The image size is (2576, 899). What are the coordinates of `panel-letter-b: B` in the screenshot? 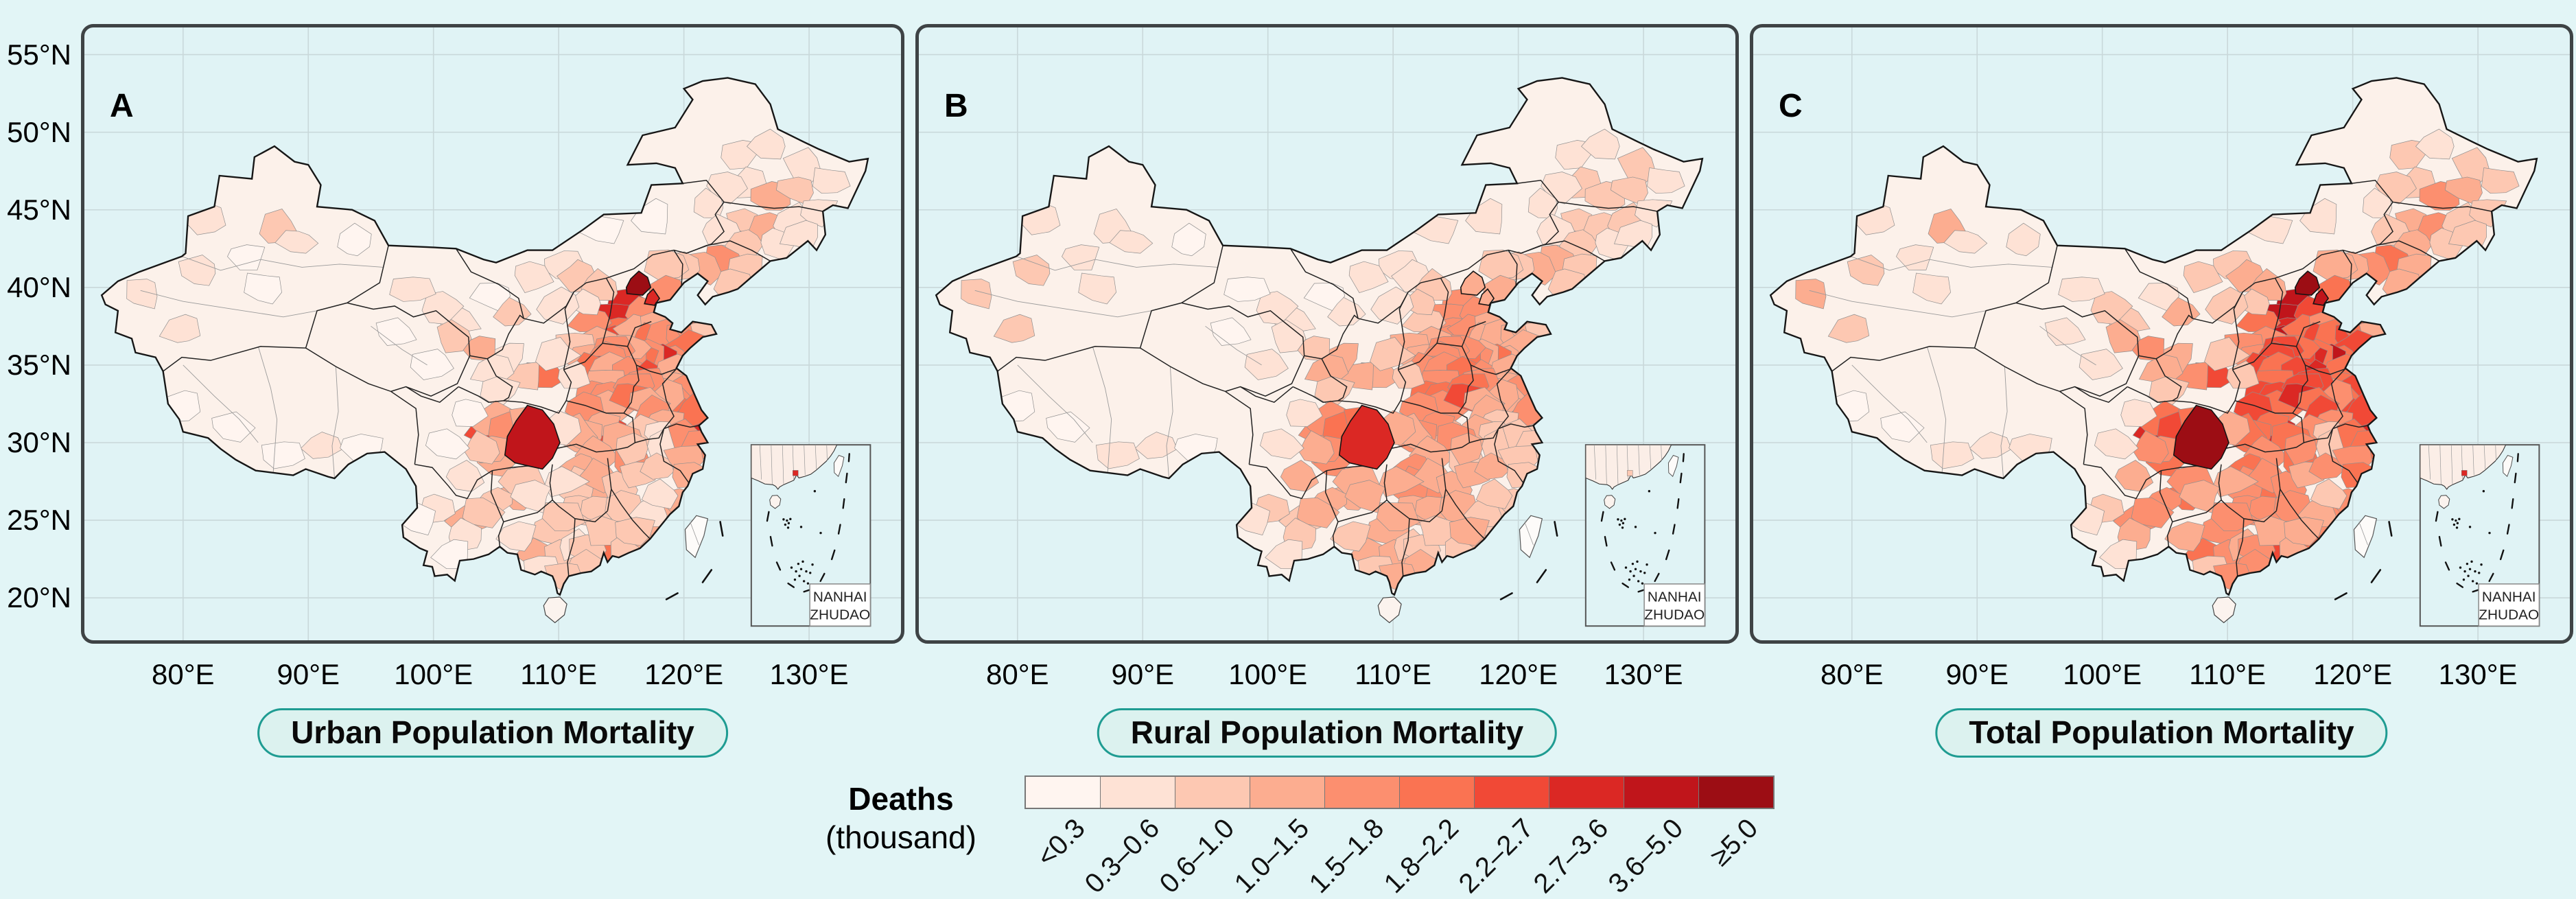 It's located at (956, 106).